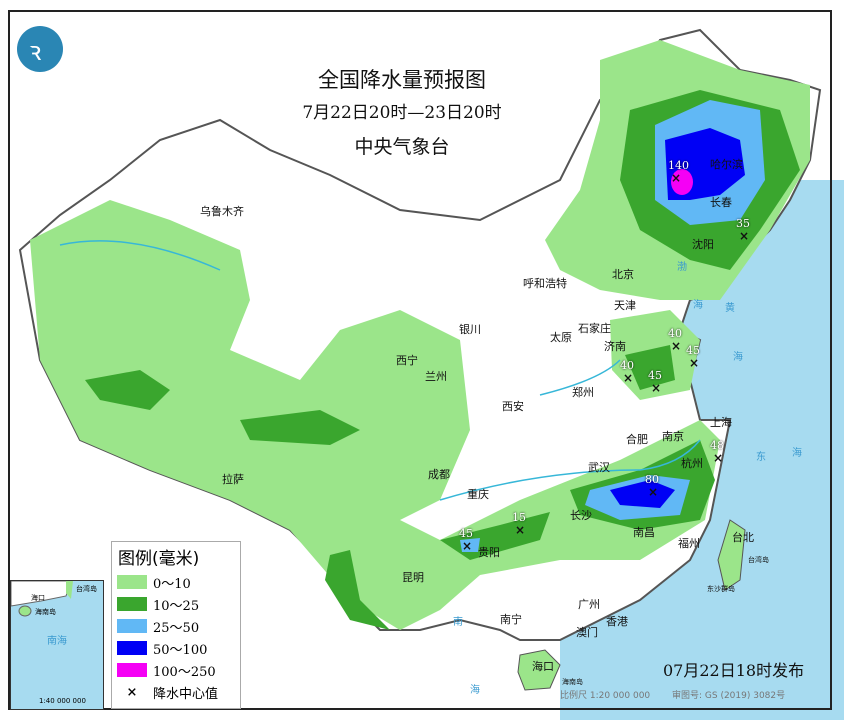  What do you see at coordinates (458, 622) in the screenshot?
I see `sea-label: 南` at bounding box center [458, 622].